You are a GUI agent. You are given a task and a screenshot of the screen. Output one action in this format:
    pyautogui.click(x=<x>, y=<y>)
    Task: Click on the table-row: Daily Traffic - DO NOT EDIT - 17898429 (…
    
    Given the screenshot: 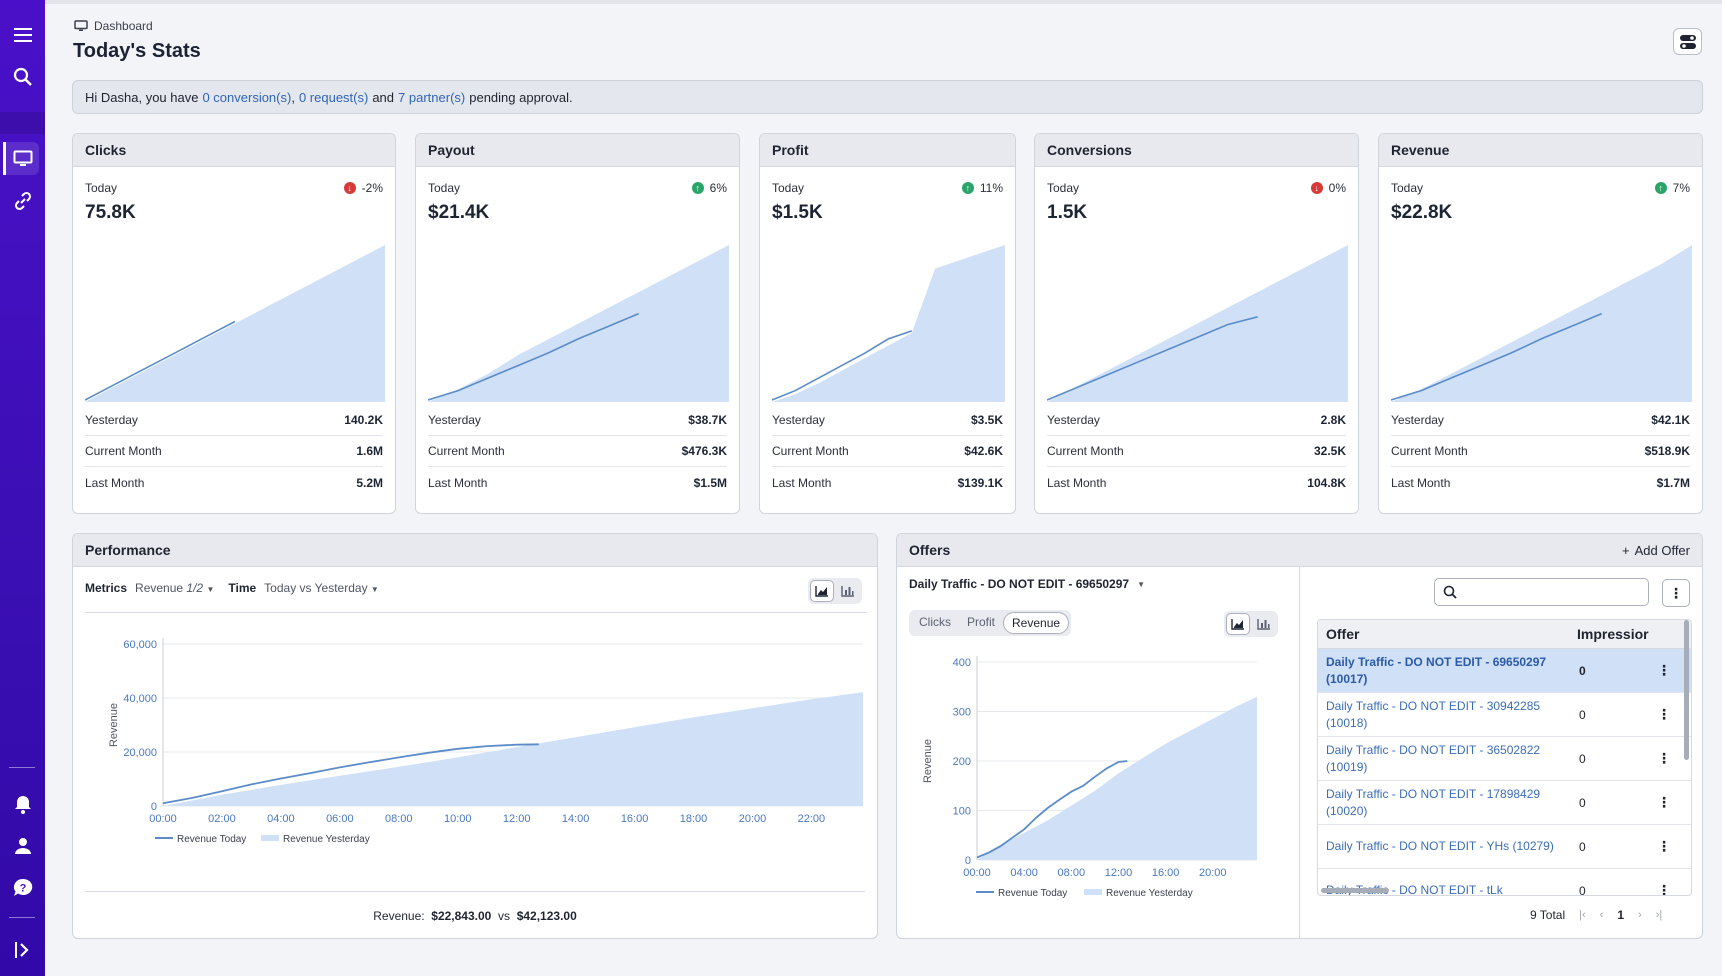 What is the action you would take?
    pyautogui.click(x=1504, y=803)
    